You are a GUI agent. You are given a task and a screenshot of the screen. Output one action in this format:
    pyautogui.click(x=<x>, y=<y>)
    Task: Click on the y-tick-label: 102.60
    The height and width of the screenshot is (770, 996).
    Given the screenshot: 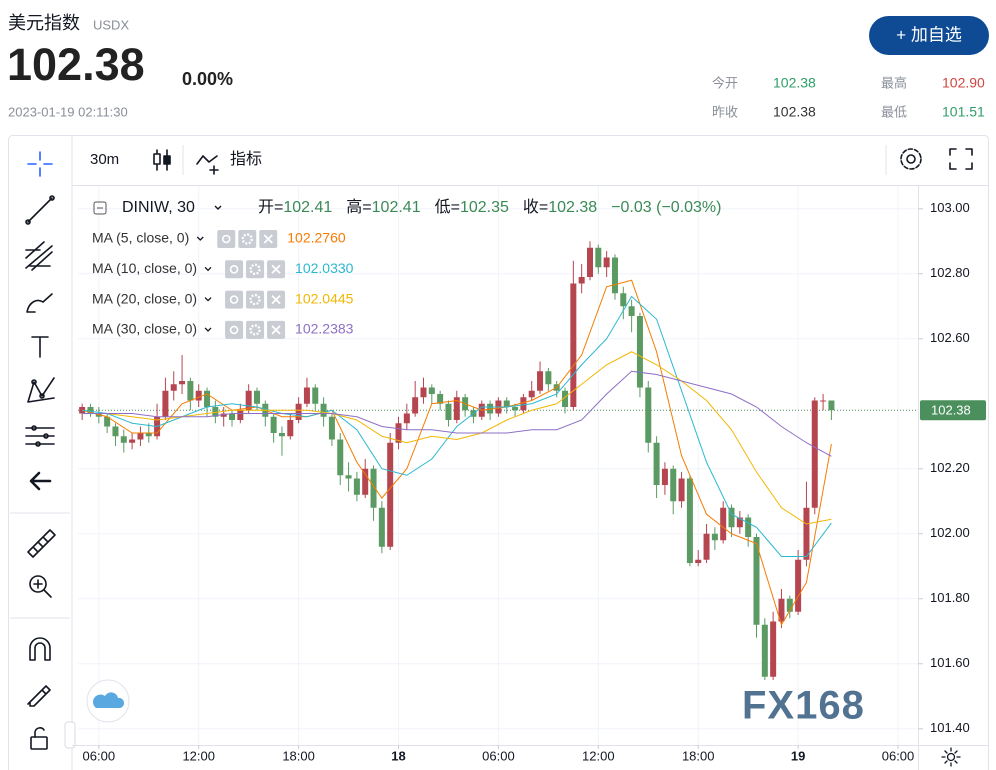 What is the action you would take?
    pyautogui.click(x=950, y=337)
    